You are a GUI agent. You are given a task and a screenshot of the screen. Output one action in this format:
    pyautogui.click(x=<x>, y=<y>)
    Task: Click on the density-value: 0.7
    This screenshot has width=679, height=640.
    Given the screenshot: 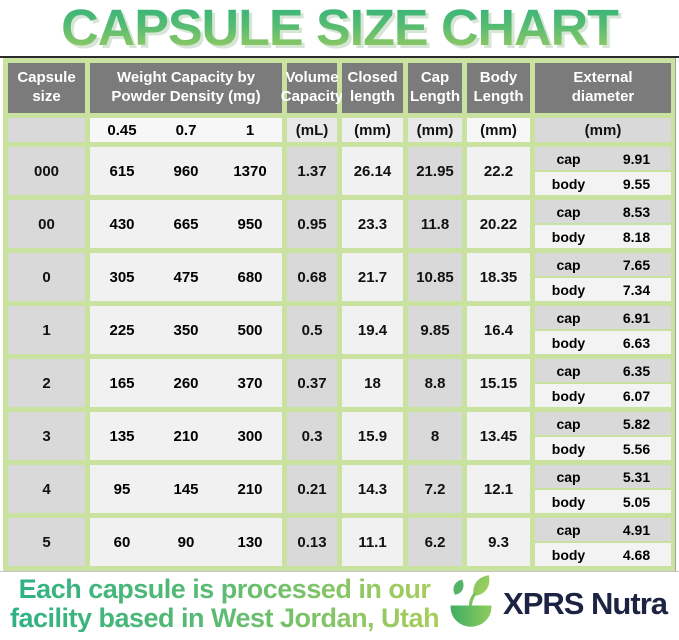 What is the action you would take?
    pyautogui.click(x=186, y=130)
    